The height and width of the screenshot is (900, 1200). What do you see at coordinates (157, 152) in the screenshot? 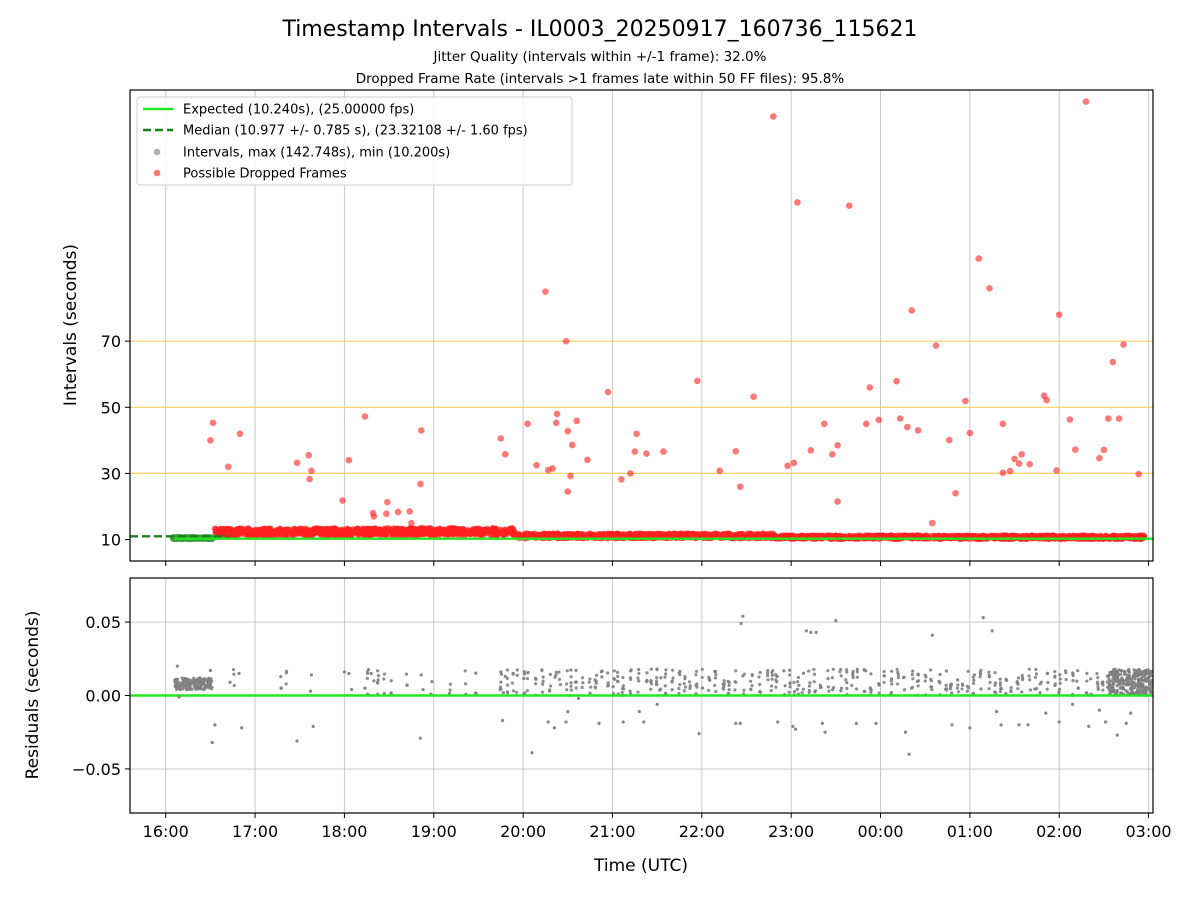
I see `legend-intervals-swatch` at bounding box center [157, 152].